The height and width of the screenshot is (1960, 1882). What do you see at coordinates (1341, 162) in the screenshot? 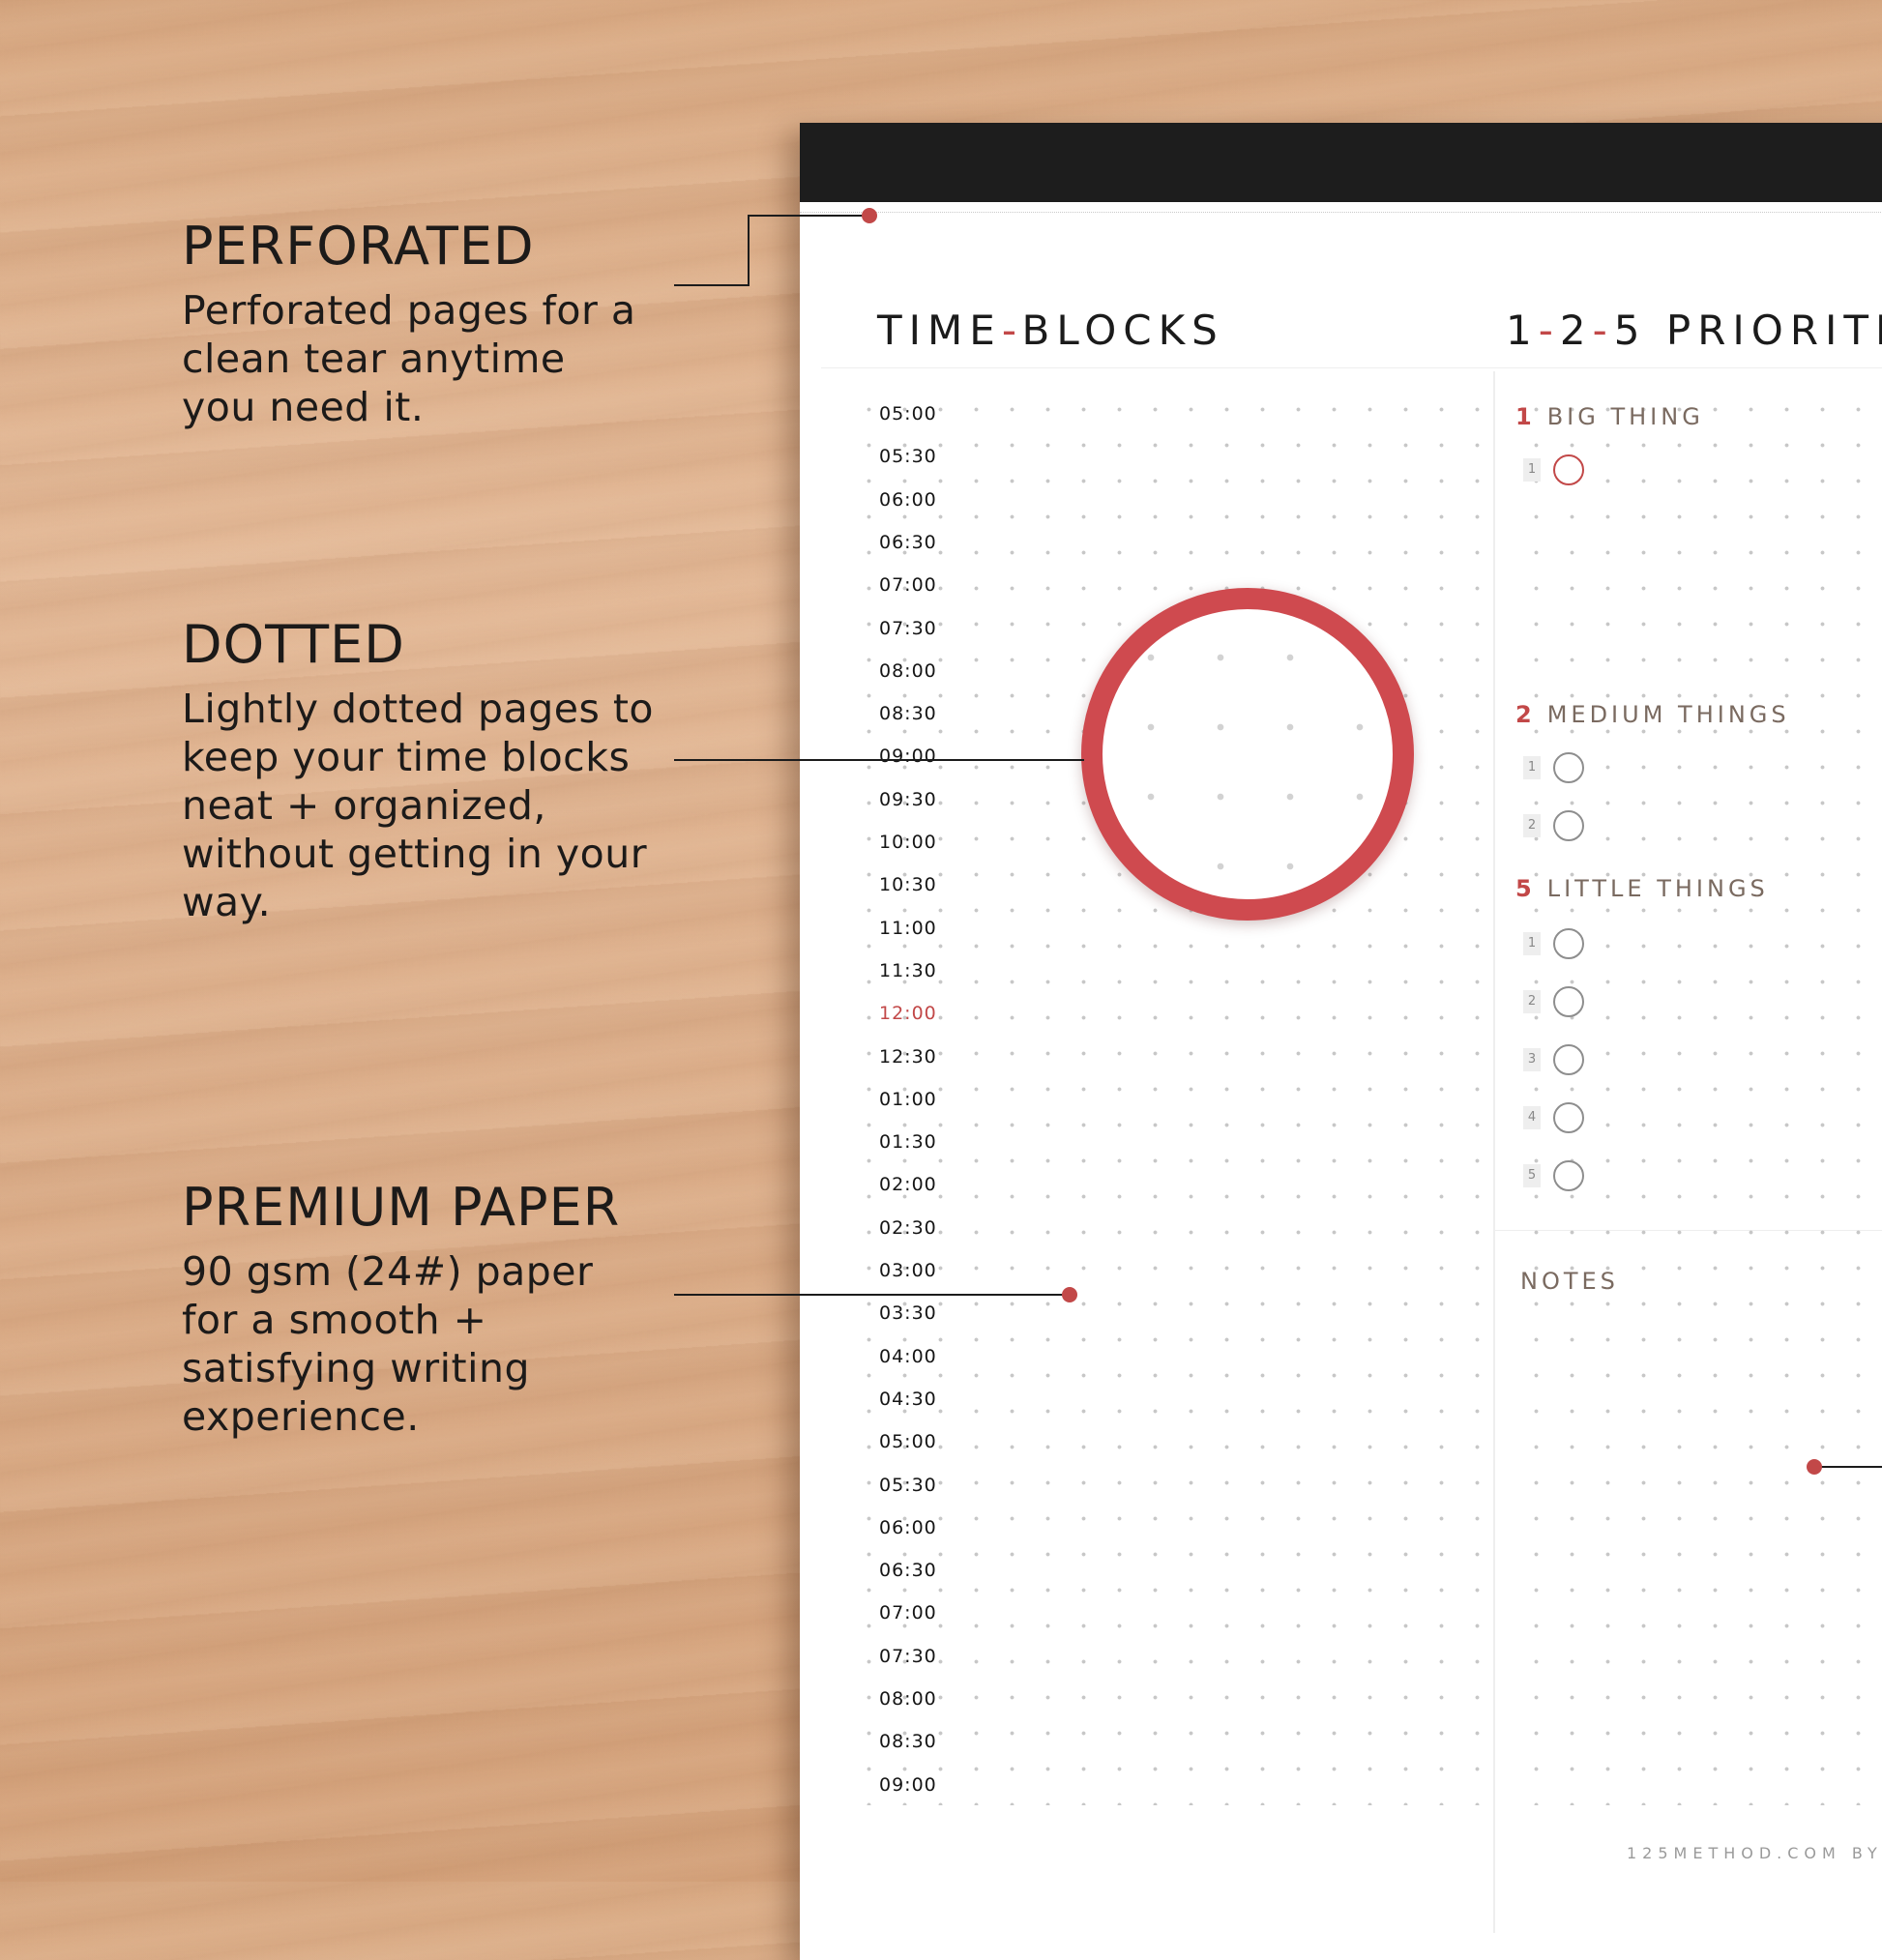
I see `pad-binding-band` at bounding box center [1341, 162].